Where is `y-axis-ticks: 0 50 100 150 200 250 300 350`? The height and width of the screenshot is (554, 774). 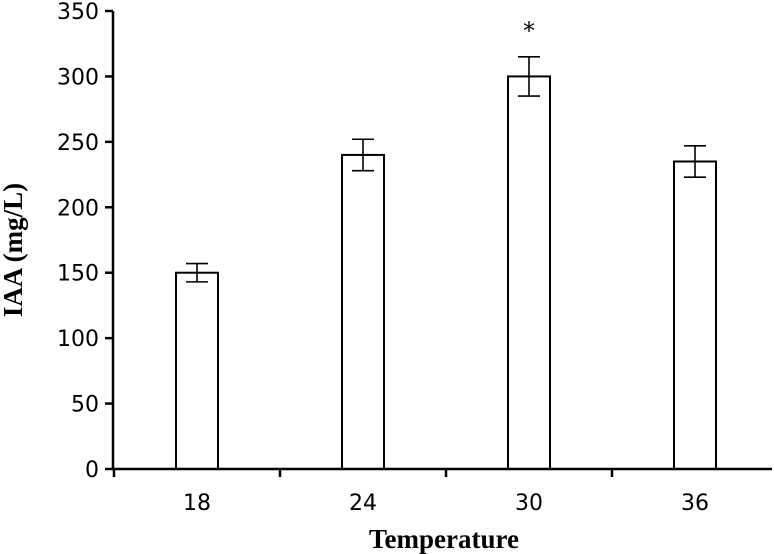 y-axis-ticks: 0 50 100 150 200 250 300 350 is located at coordinates (85, 241).